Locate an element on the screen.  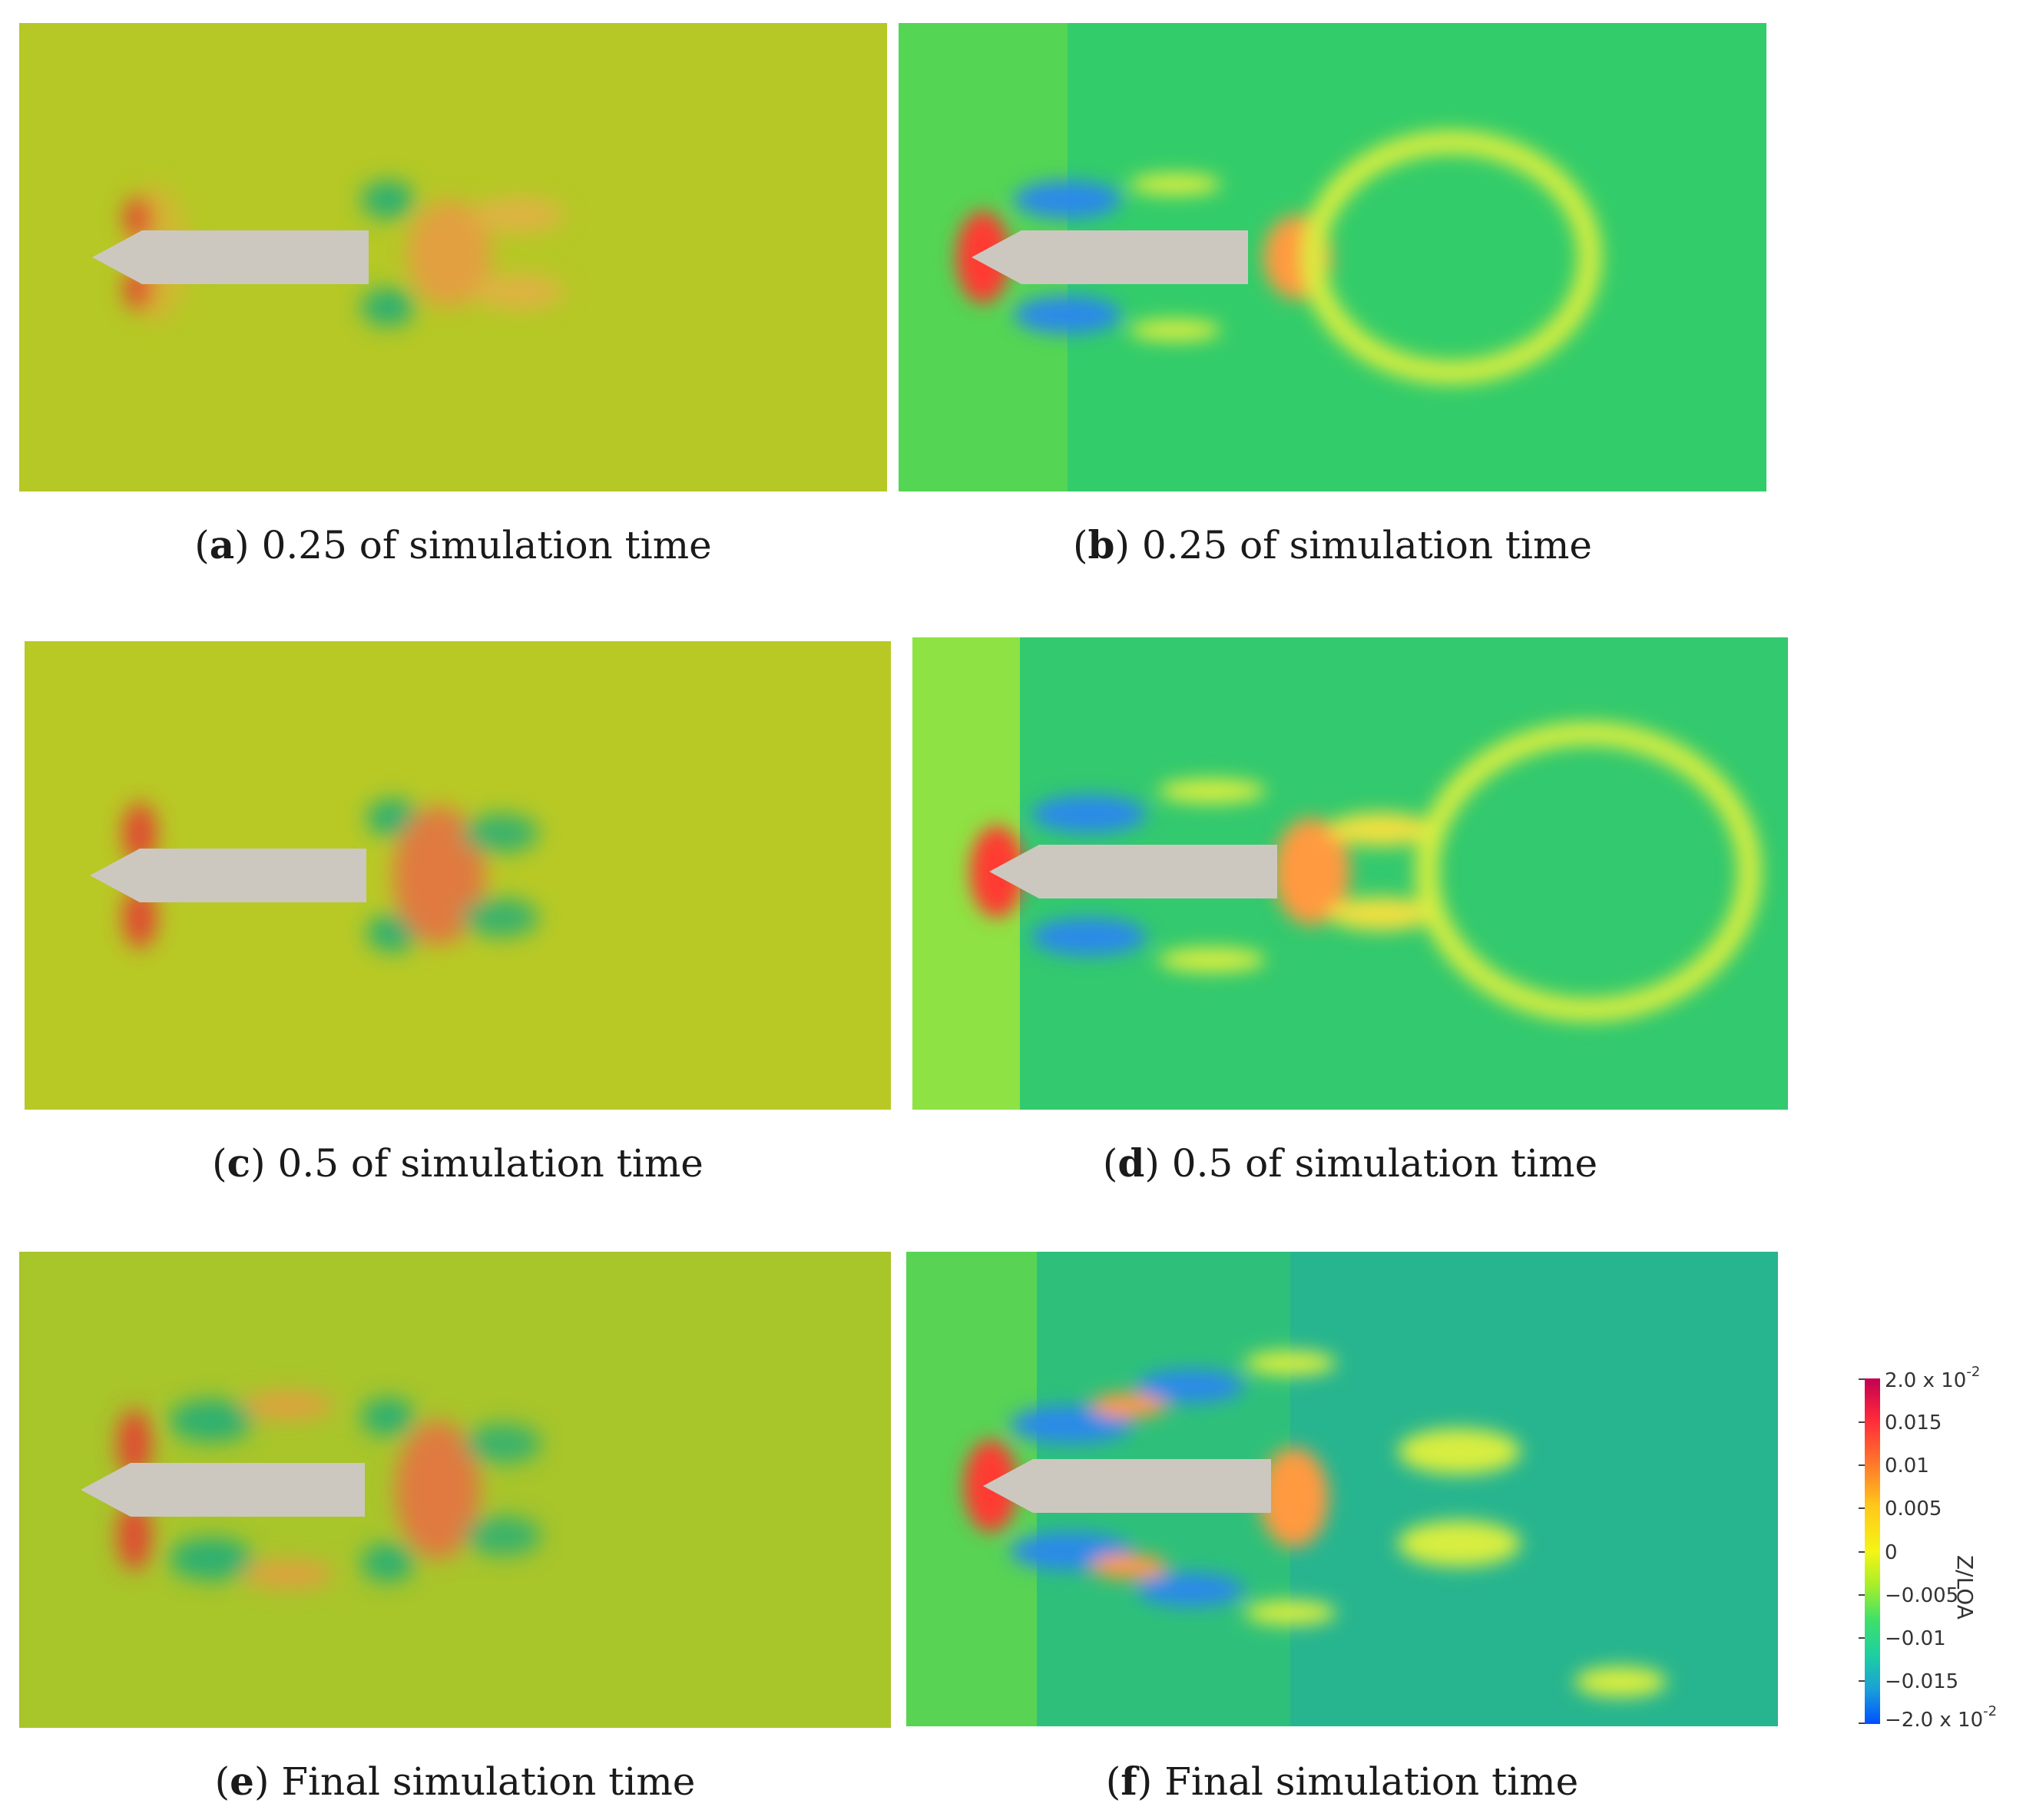
colorbar-label: 0.015 is located at coordinates (1913, 1422).